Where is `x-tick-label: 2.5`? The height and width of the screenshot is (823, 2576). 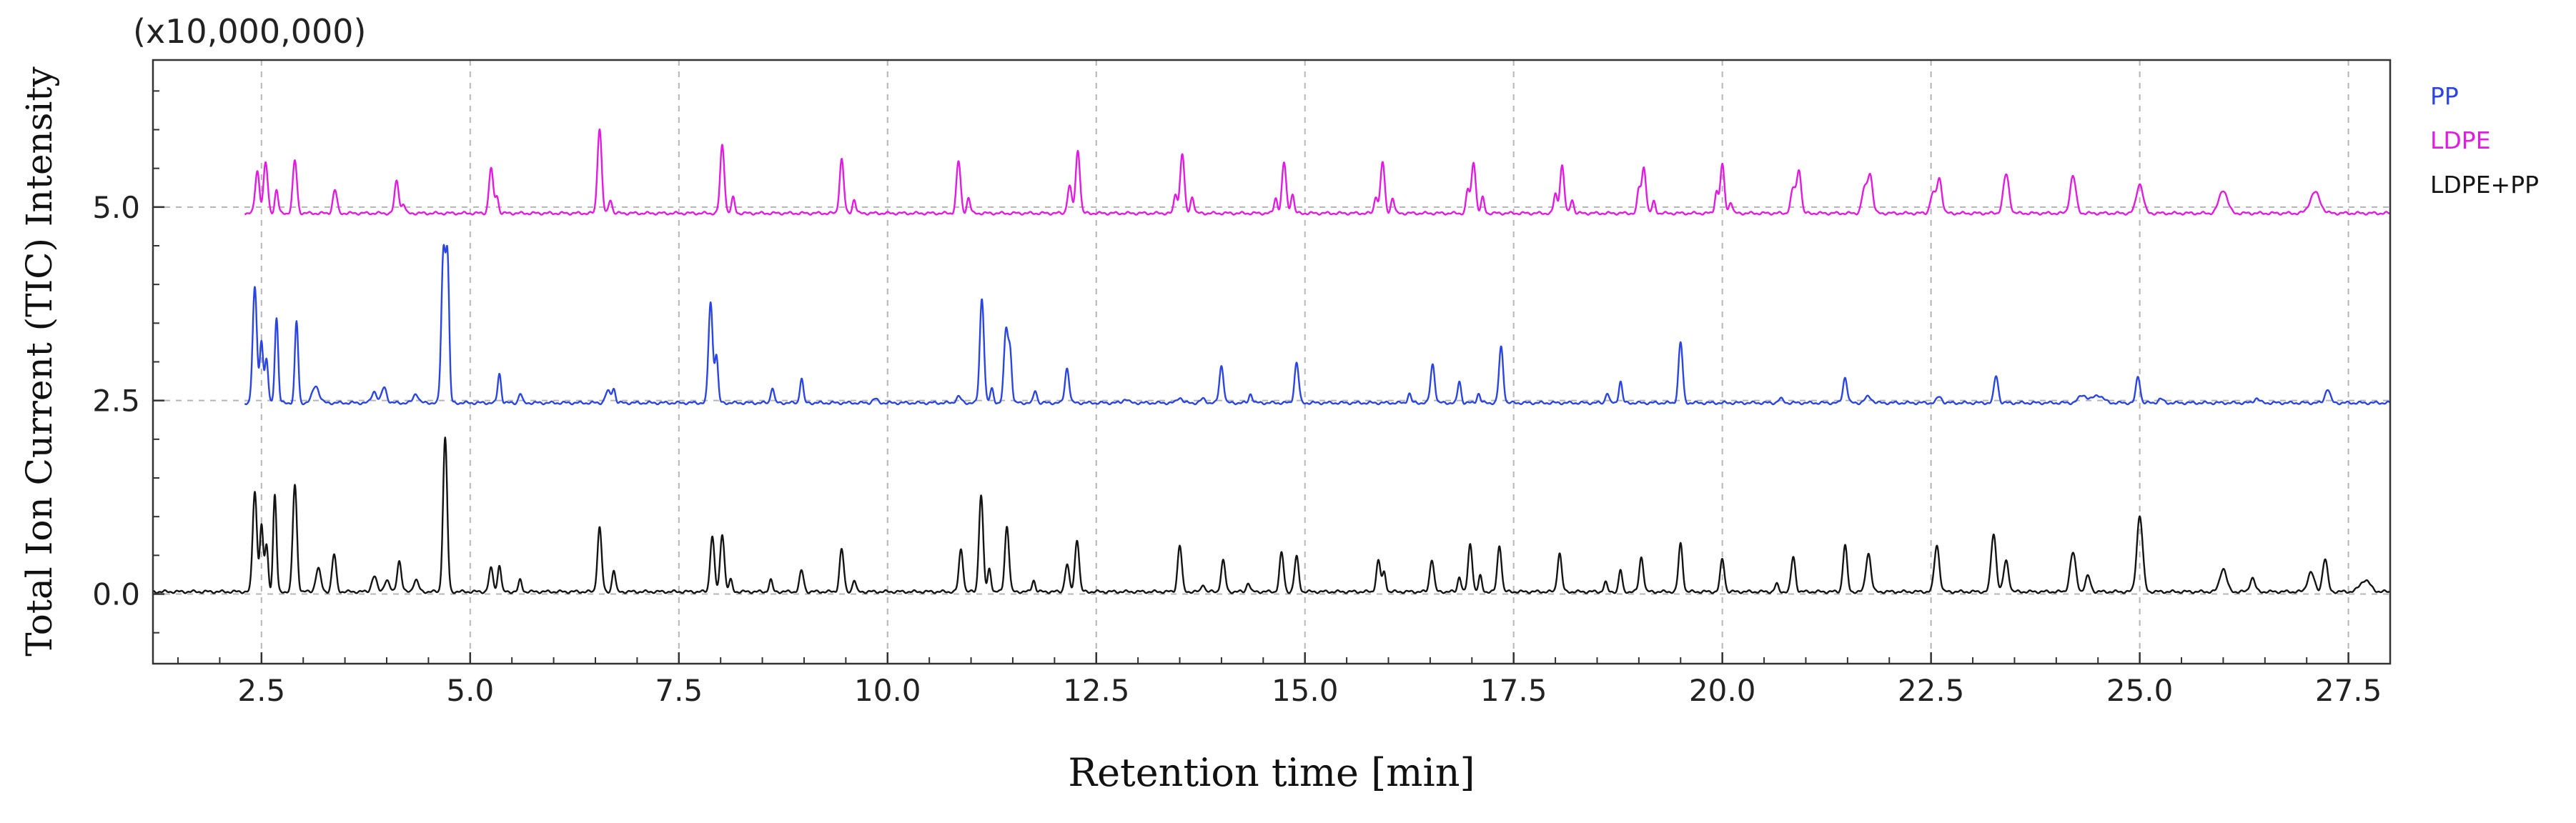 x-tick-label: 2.5 is located at coordinates (261, 690).